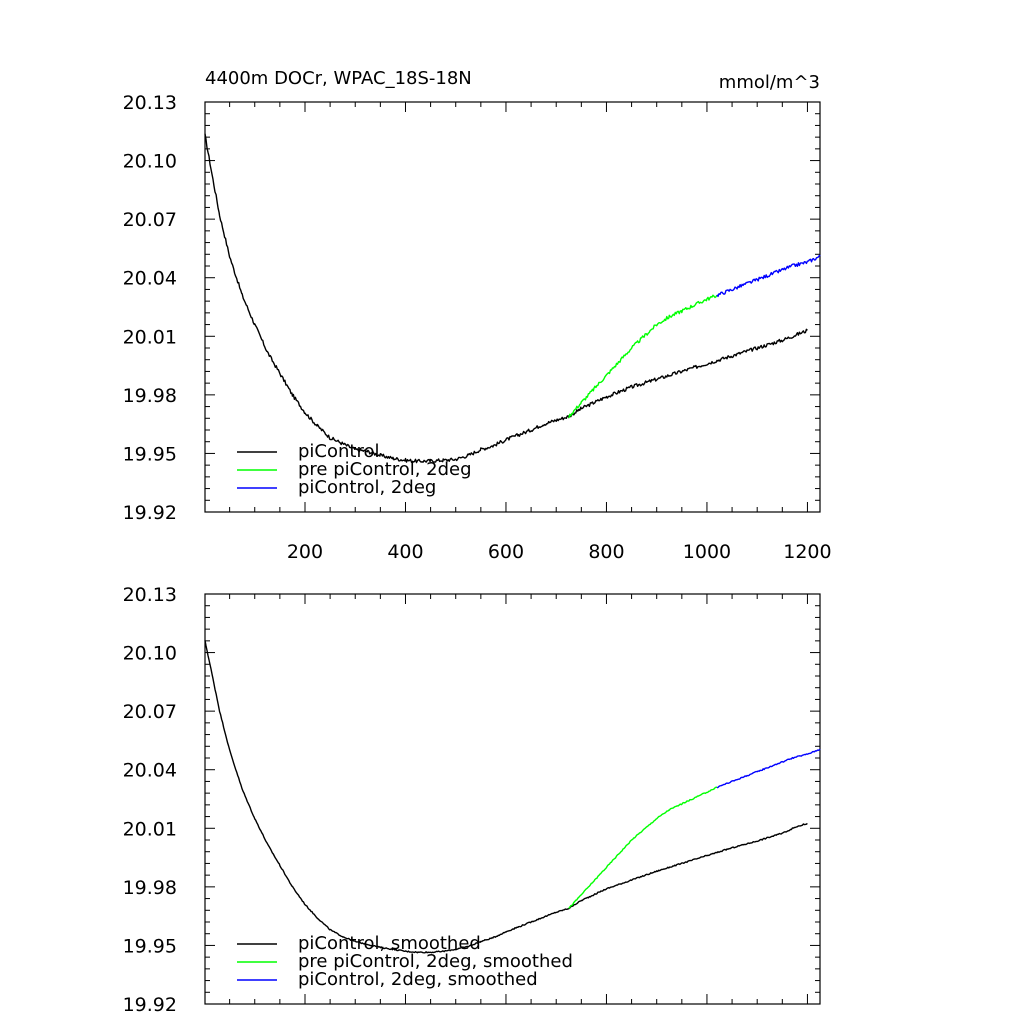 The height and width of the screenshot is (1028, 1024). I want to click on legend-label: piControl, 2deg, so click(367, 487).